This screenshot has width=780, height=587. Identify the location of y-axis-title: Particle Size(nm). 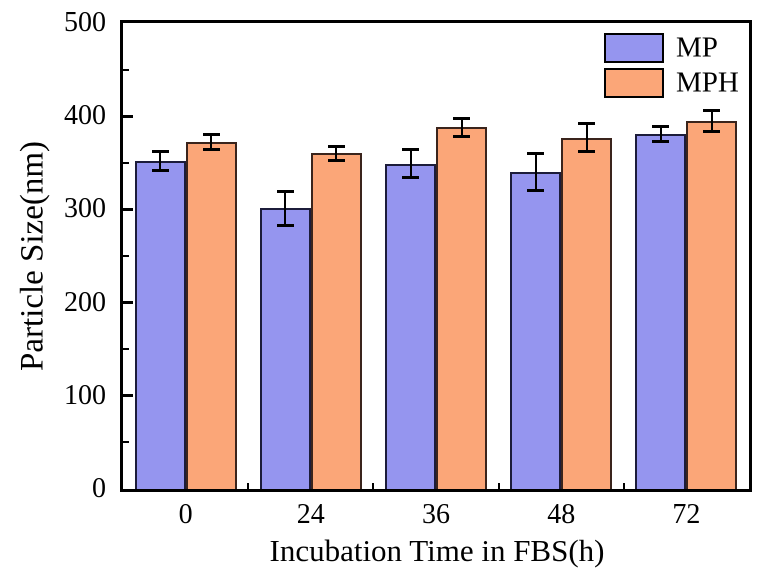
(32, 256).